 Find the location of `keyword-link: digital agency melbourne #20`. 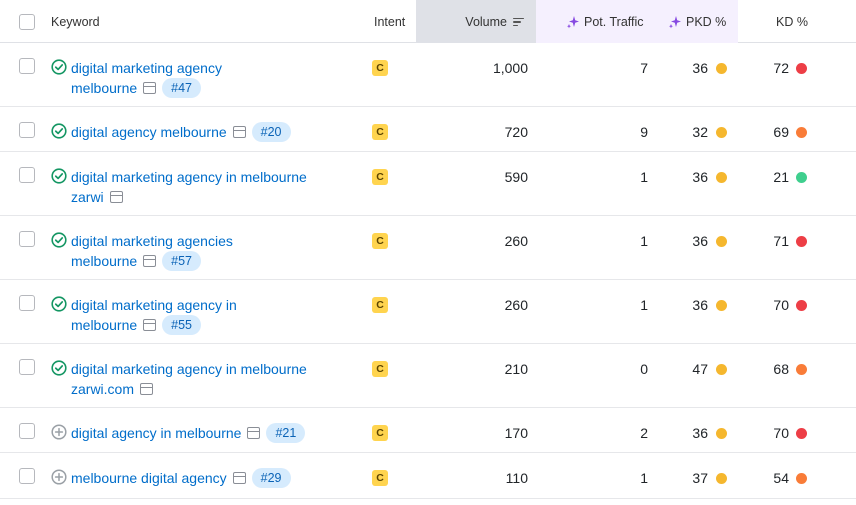

keyword-link: digital agency melbourne #20 is located at coordinates (216, 132).